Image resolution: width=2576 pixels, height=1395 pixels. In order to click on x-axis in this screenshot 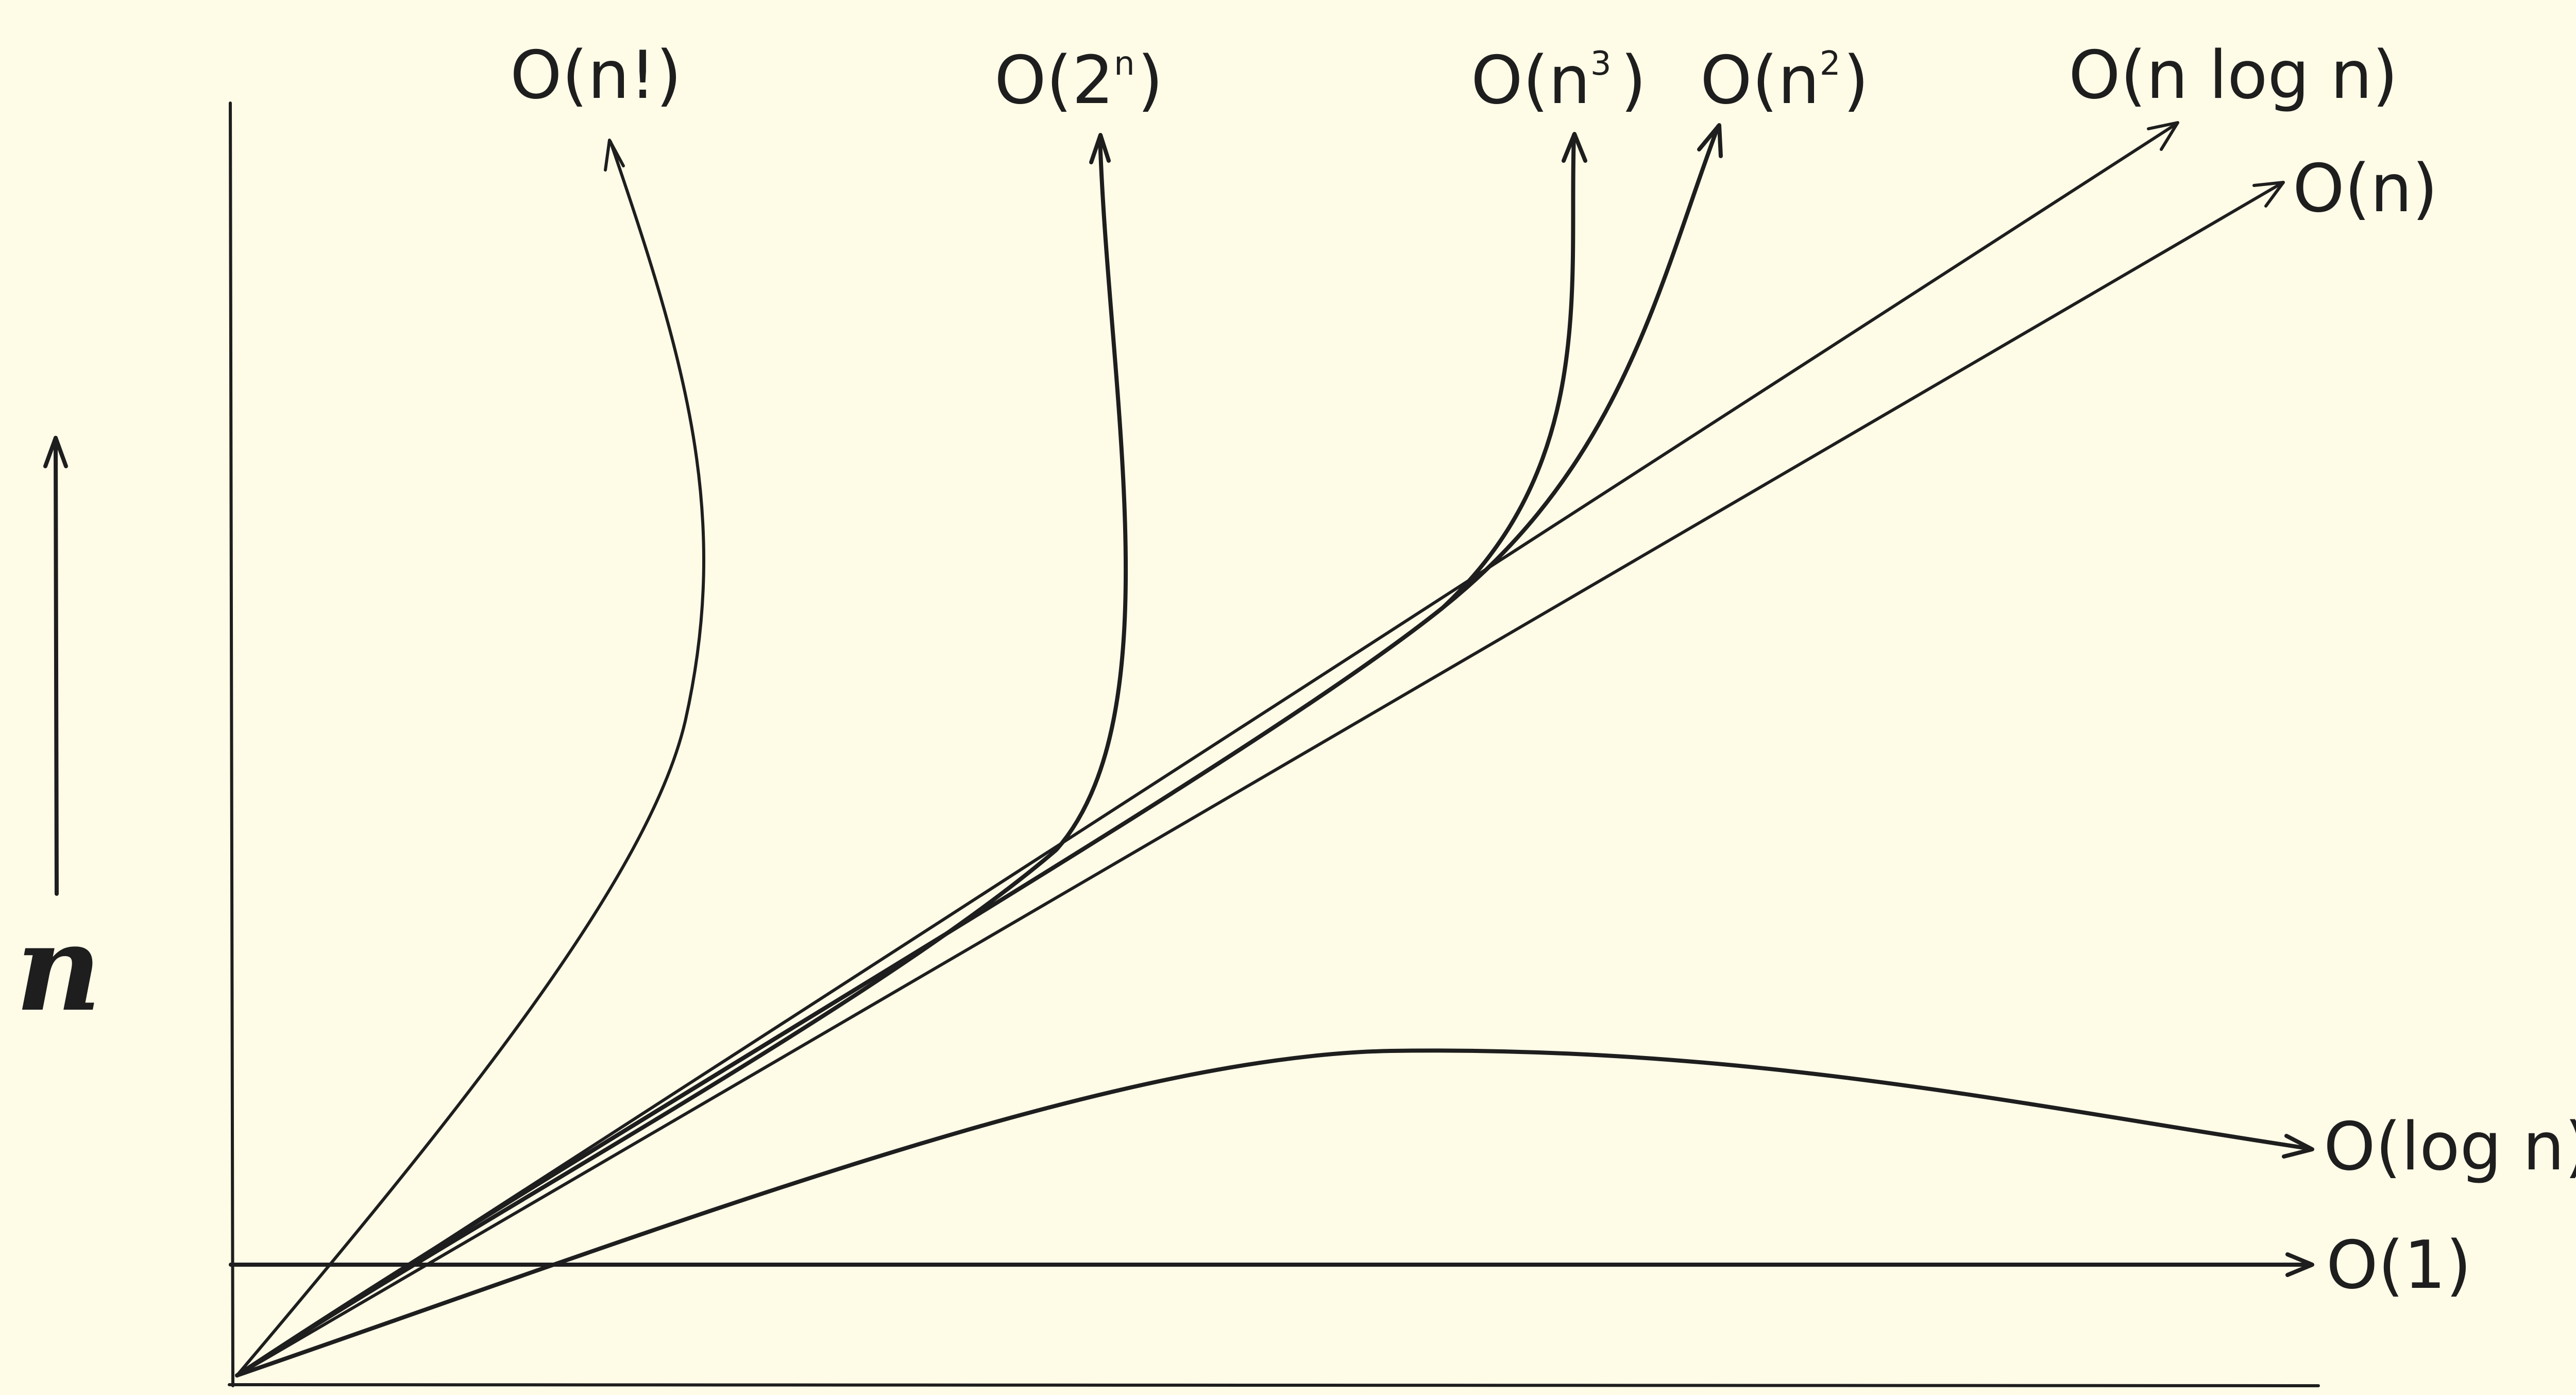, I will do `click(1274, 1385)`.